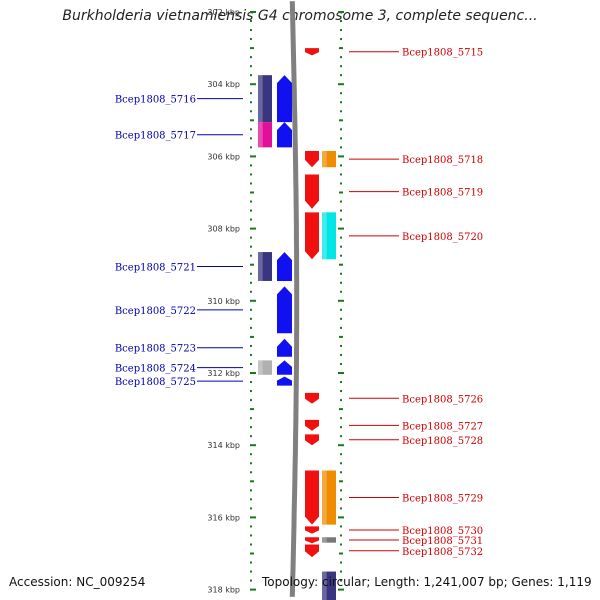 This screenshot has width=600, height=600. What do you see at coordinates (223, 12) in the screenshot?
I see `axis-tick-label: 302 kbp` at bounding box center [223, 12].